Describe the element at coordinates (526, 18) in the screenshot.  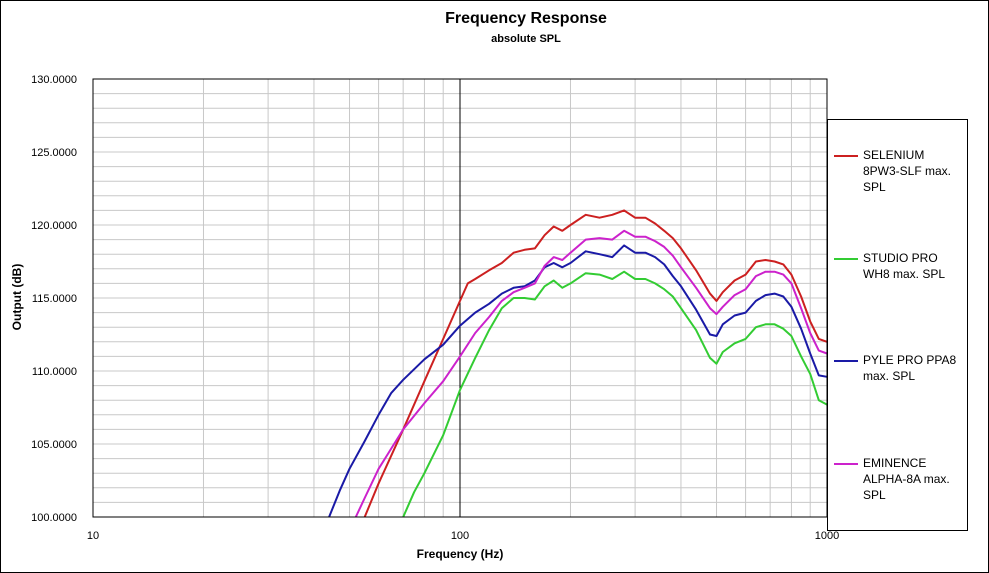
I see `chart-title: Frequency Response` at that location.